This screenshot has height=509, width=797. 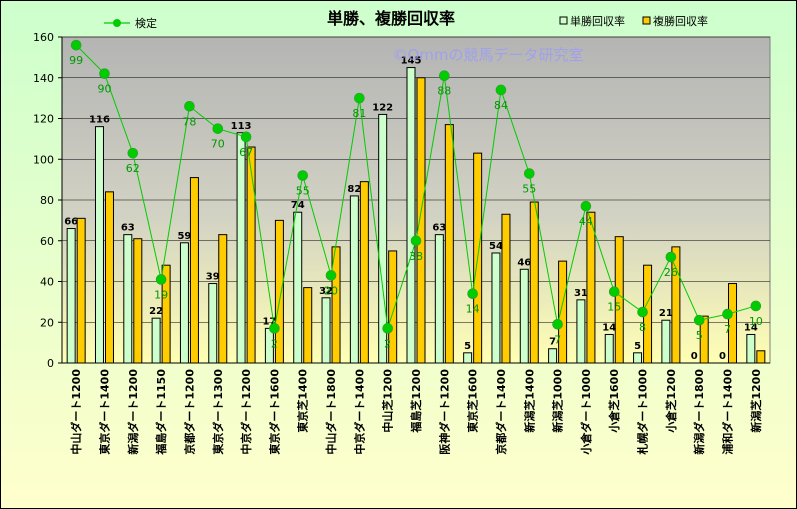 What do you see at coordinates (643, 412) in the screenshot?
I see `category-label: 札幌ダート1000` at bounding box center [643, 412].